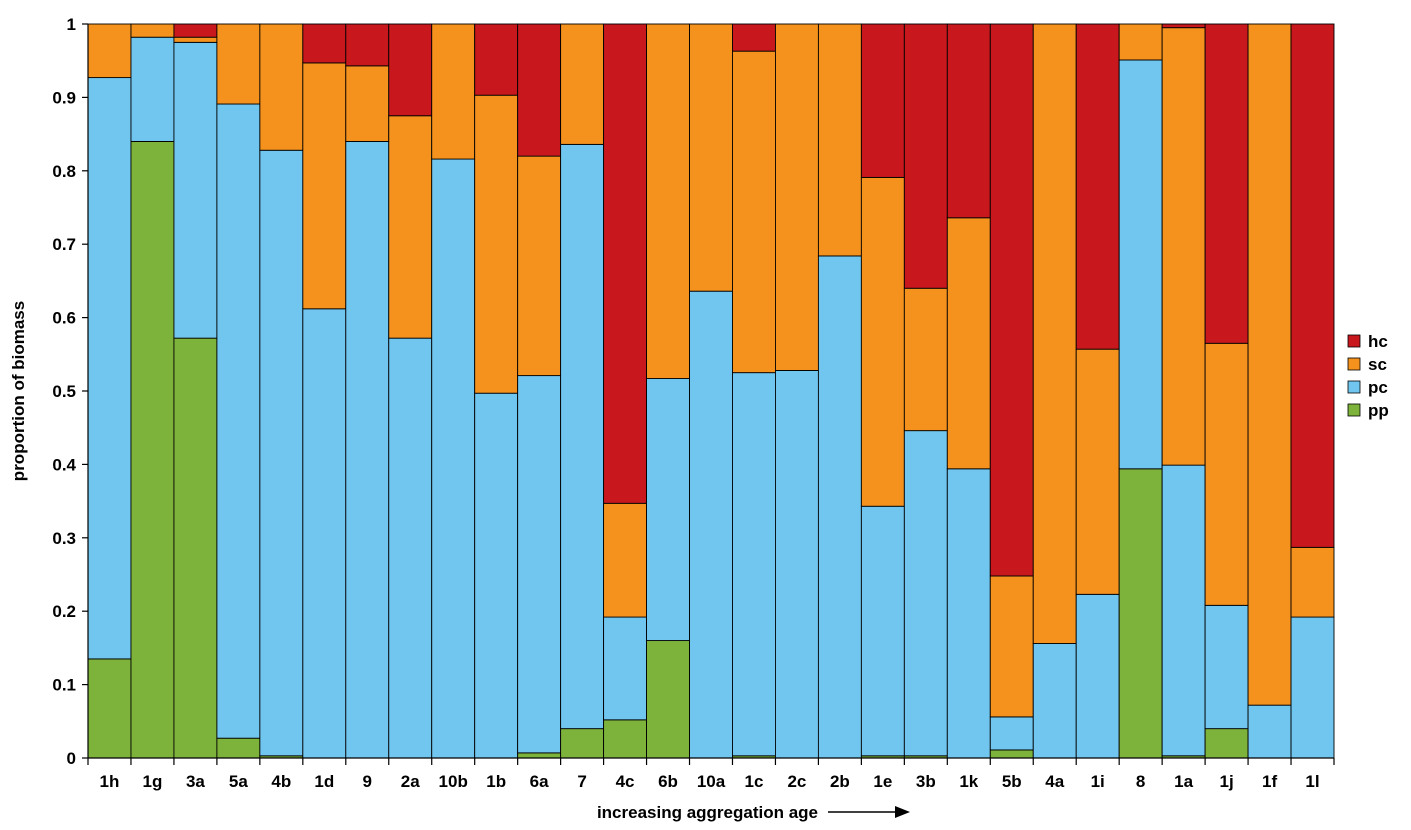  What do you see at coordinates (1011, 754) in the screenshot?
I see `bar-segment-pp-5b` at bounding box center [1011, 754].